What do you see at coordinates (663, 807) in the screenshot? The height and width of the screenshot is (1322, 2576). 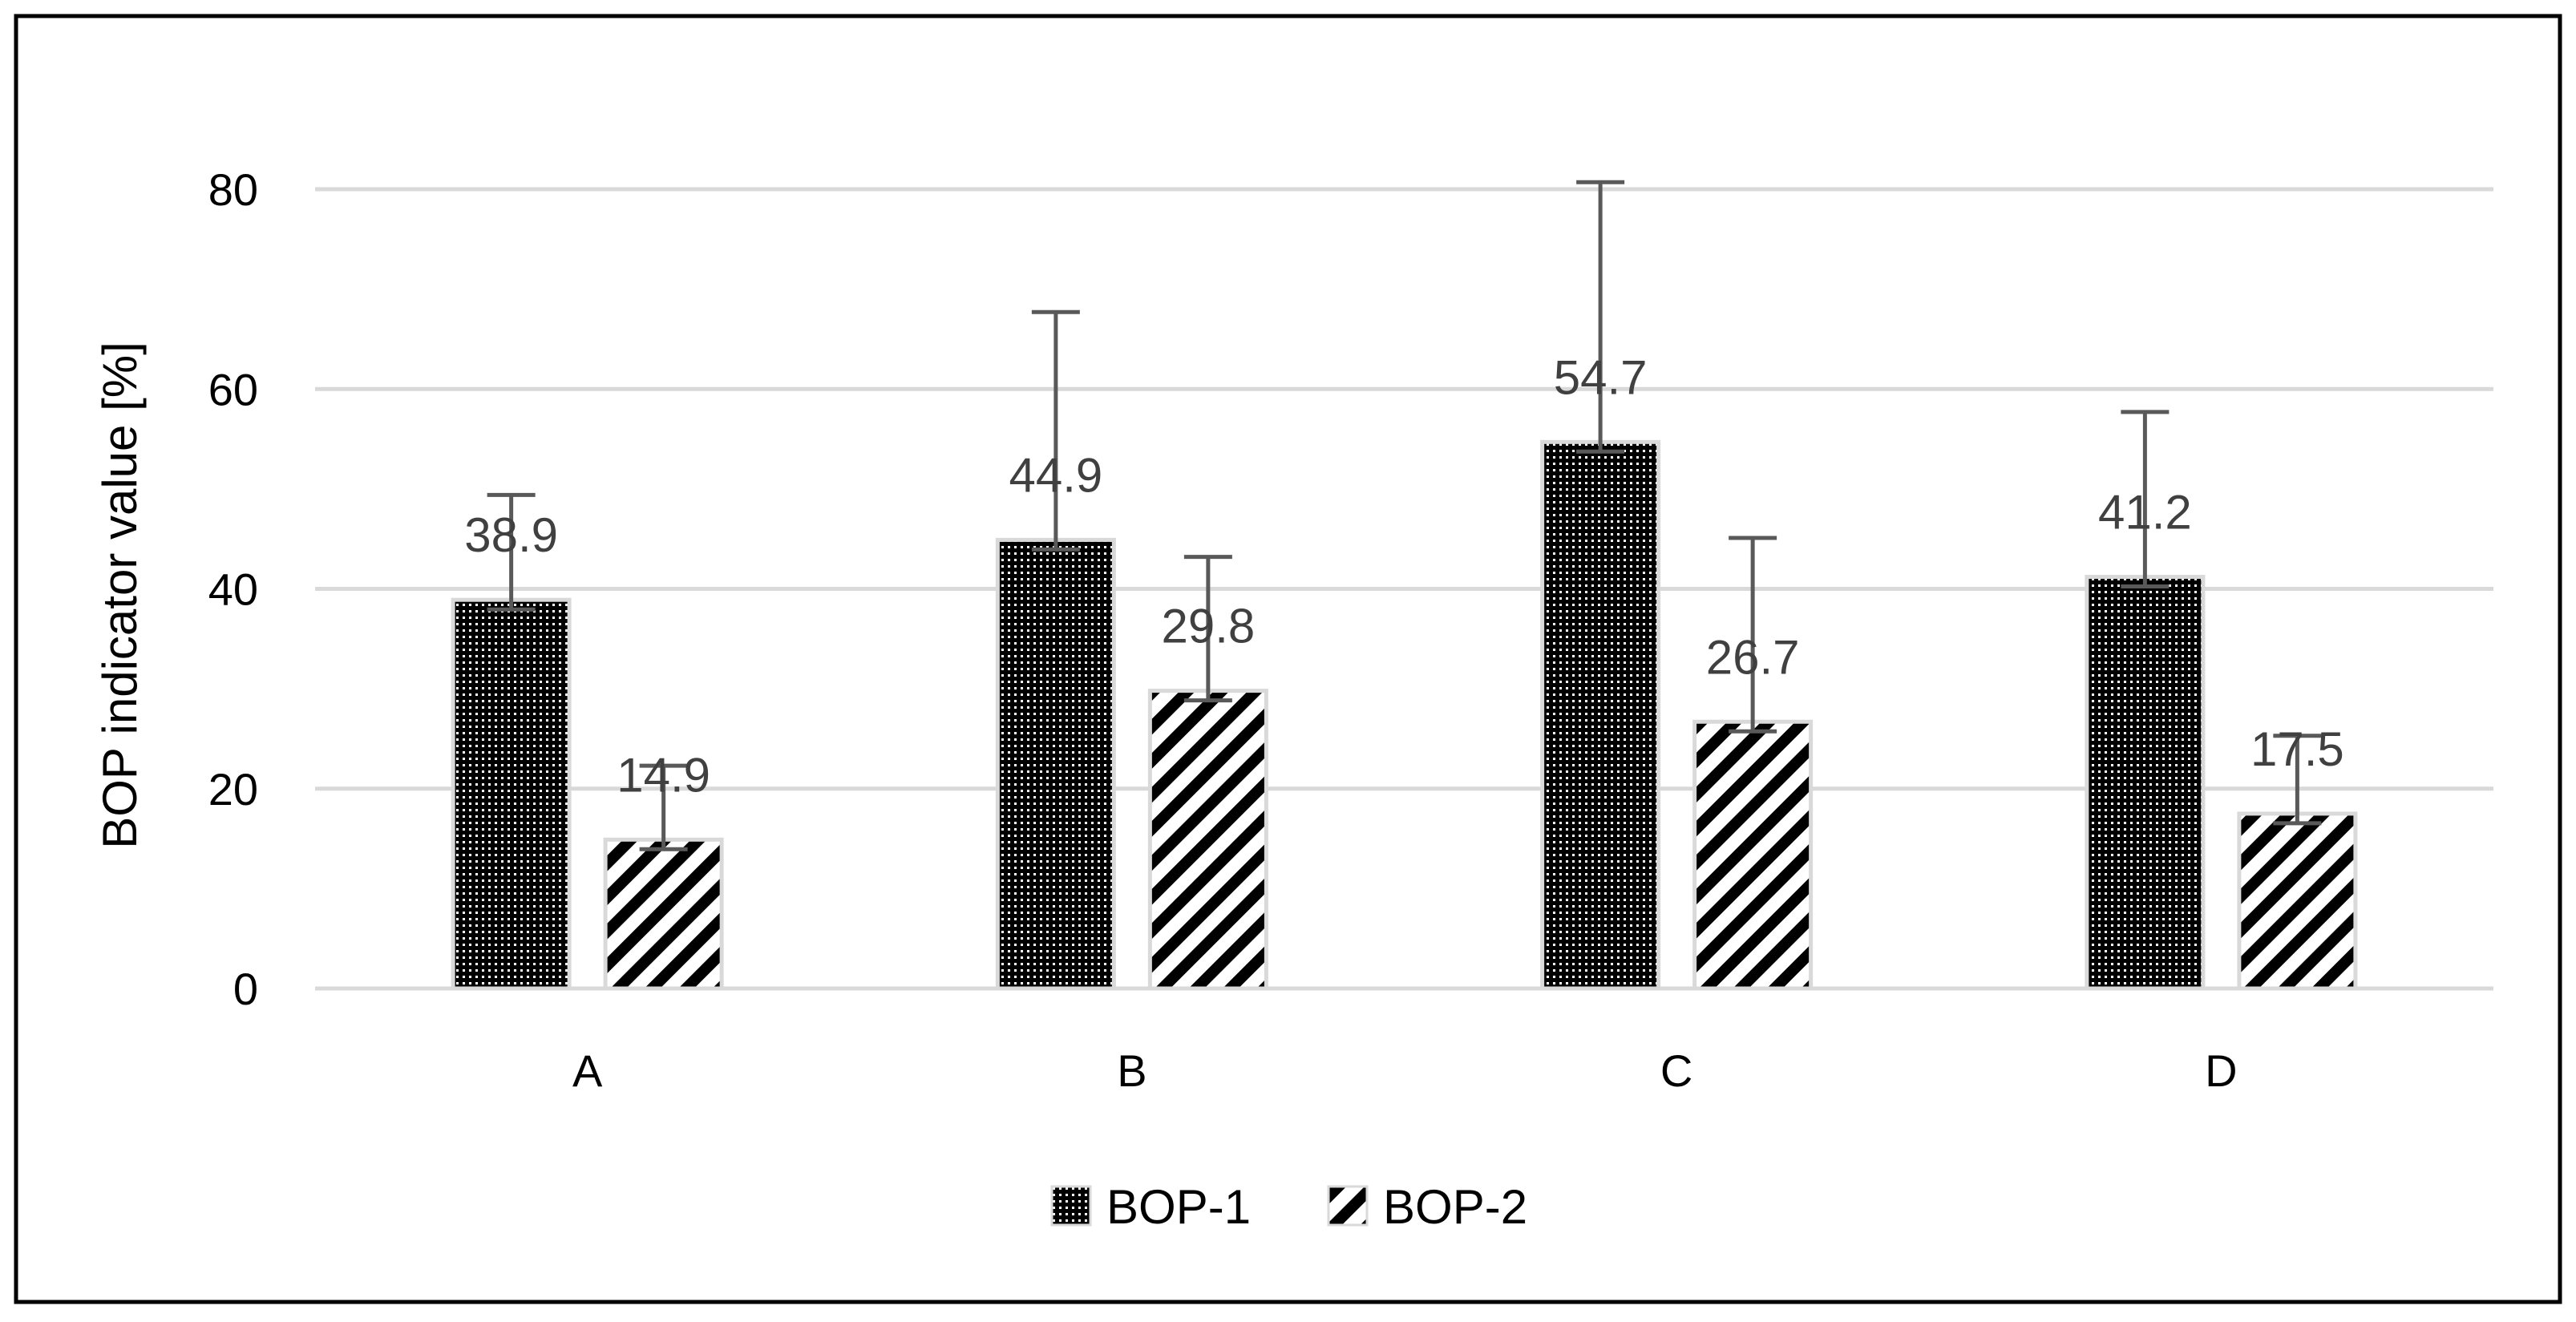 I see `error-bar-bop-2-a` at bounding box center [663, 807].